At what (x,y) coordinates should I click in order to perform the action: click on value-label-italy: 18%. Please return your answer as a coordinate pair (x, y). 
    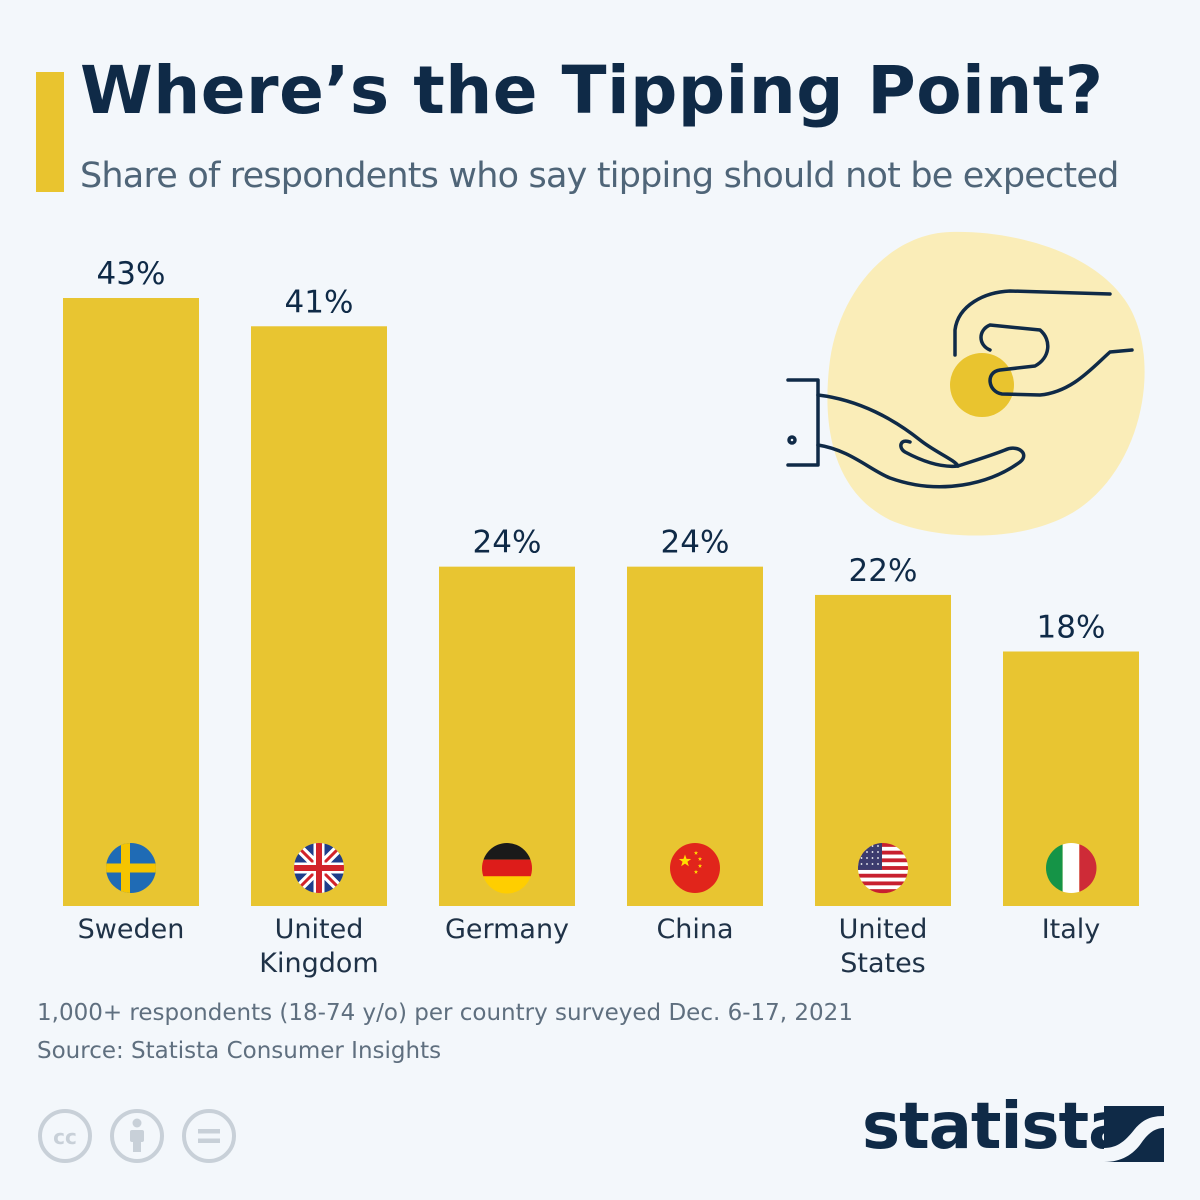
    Looking at the image, I should click on (1071, 627).